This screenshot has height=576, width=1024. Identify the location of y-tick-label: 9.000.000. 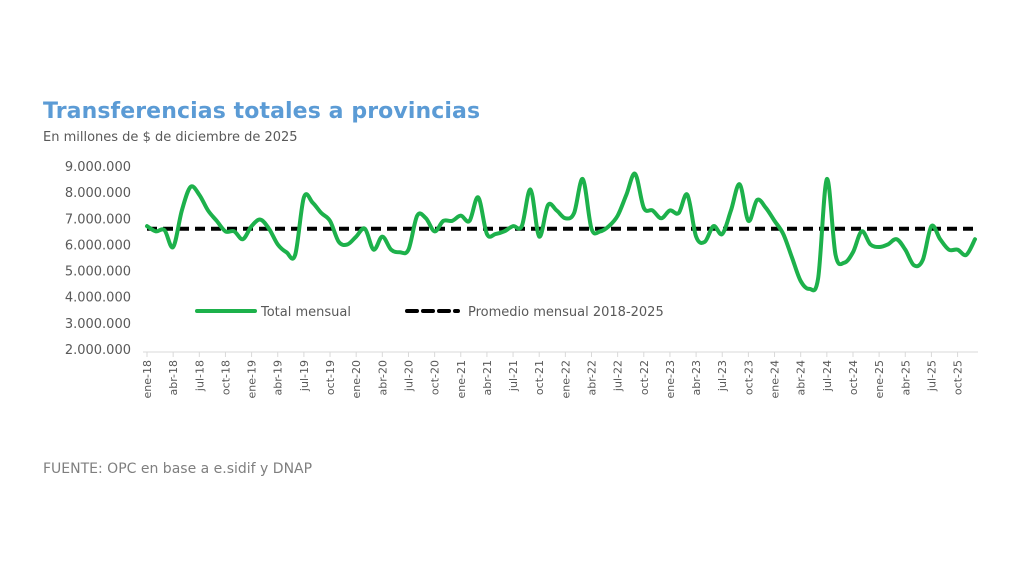
(98, 167).